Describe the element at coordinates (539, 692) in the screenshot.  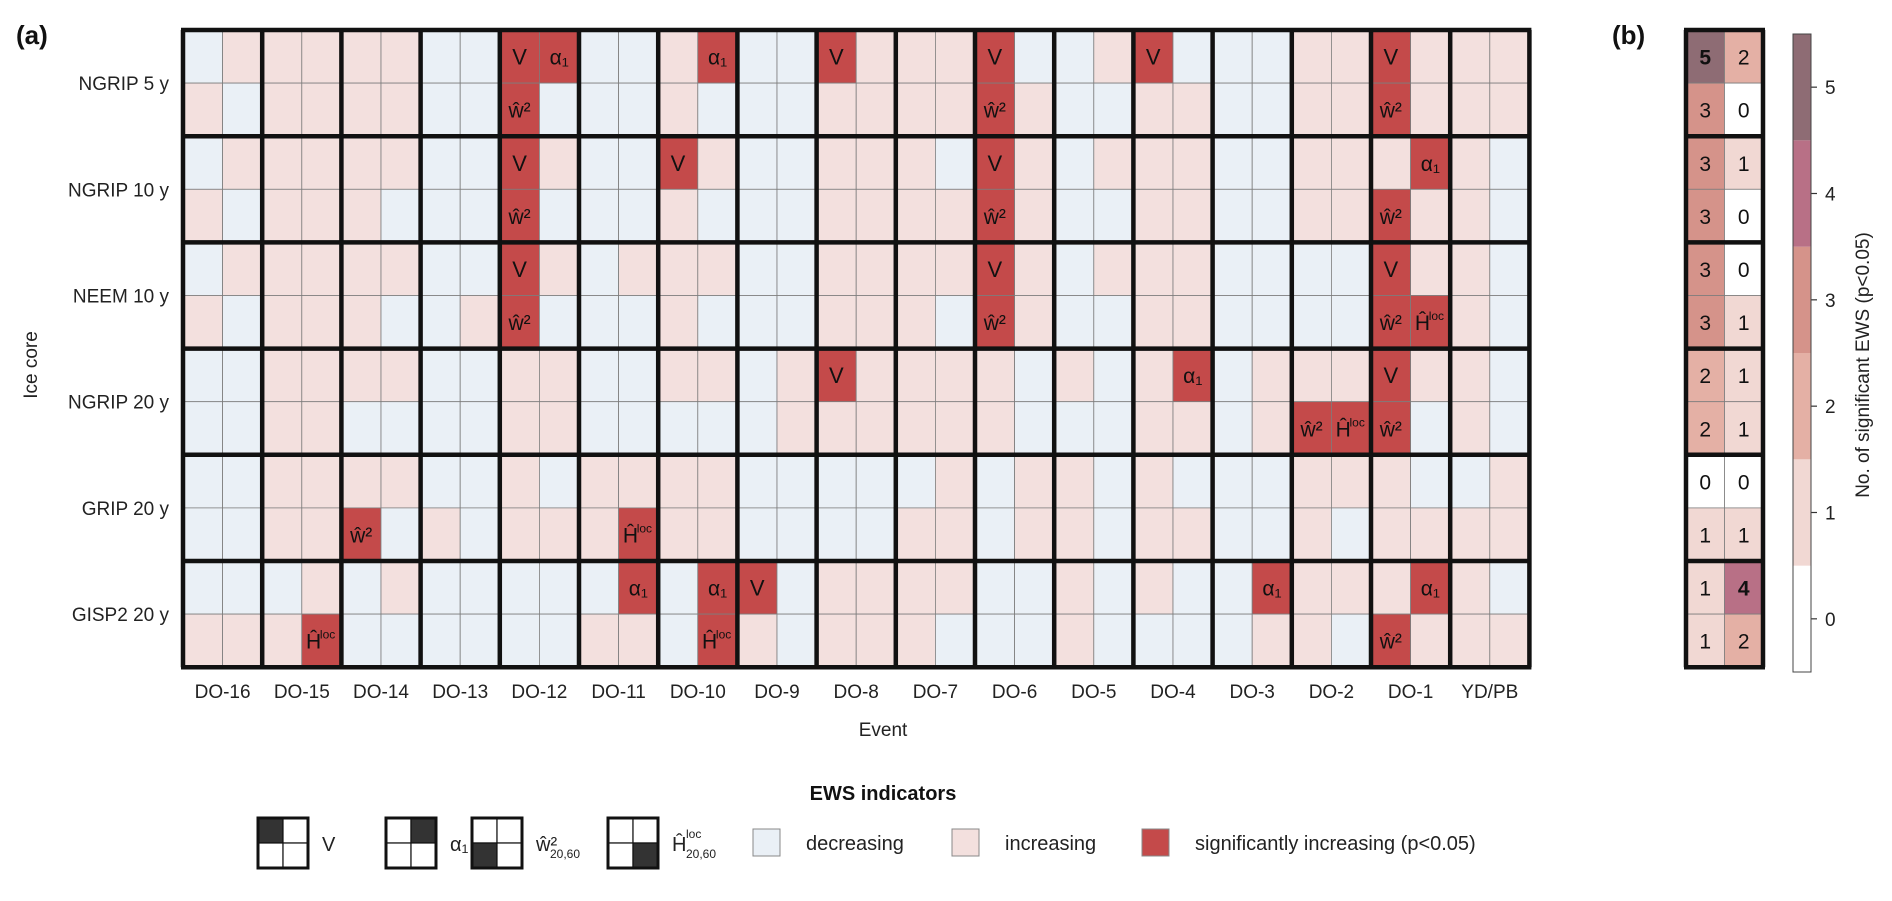
I see `x-tick-label: DO-12` at that location.